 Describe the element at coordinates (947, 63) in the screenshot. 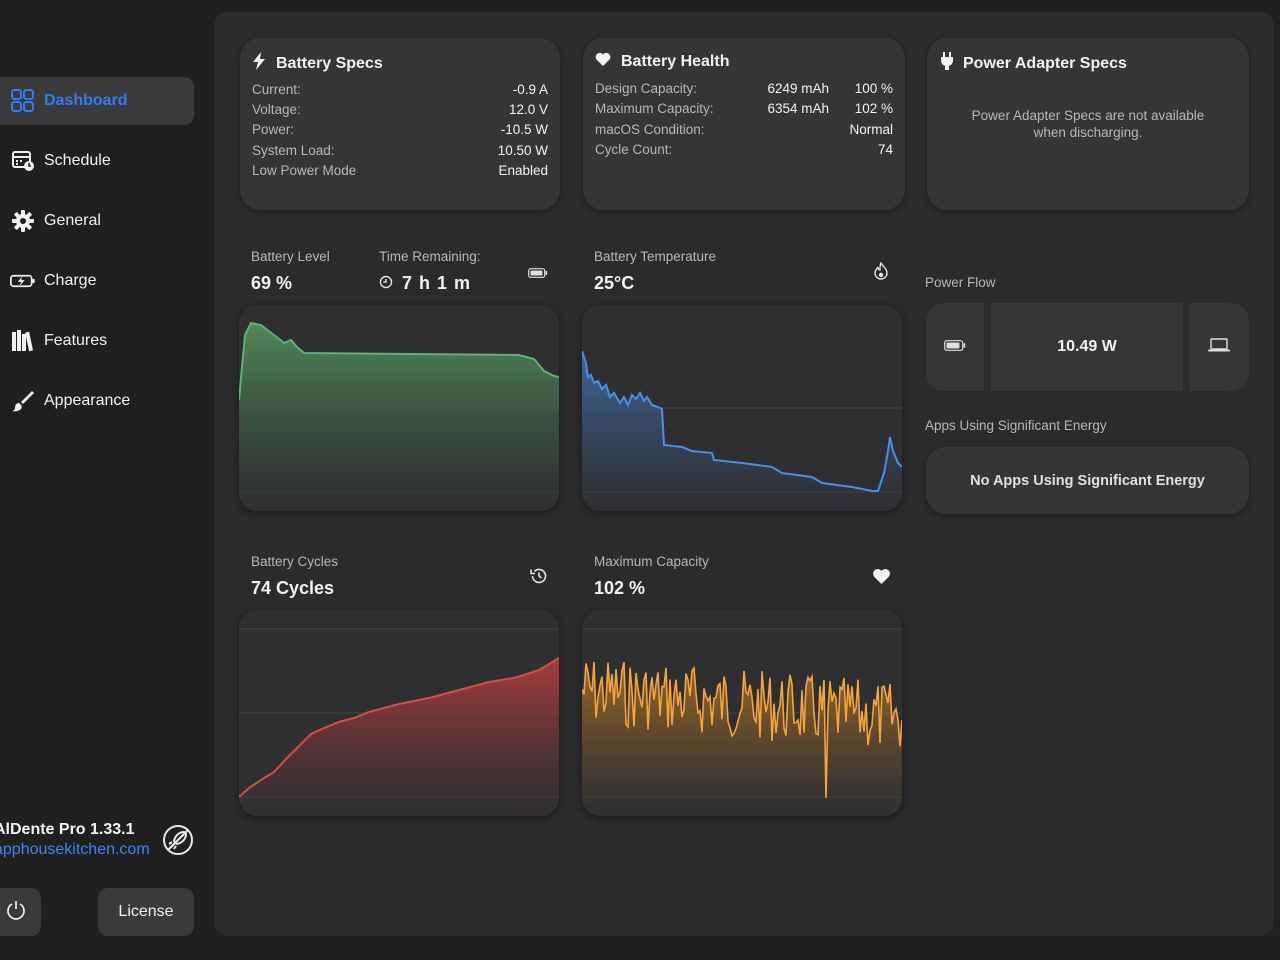

I see `plug-icon` at that location.